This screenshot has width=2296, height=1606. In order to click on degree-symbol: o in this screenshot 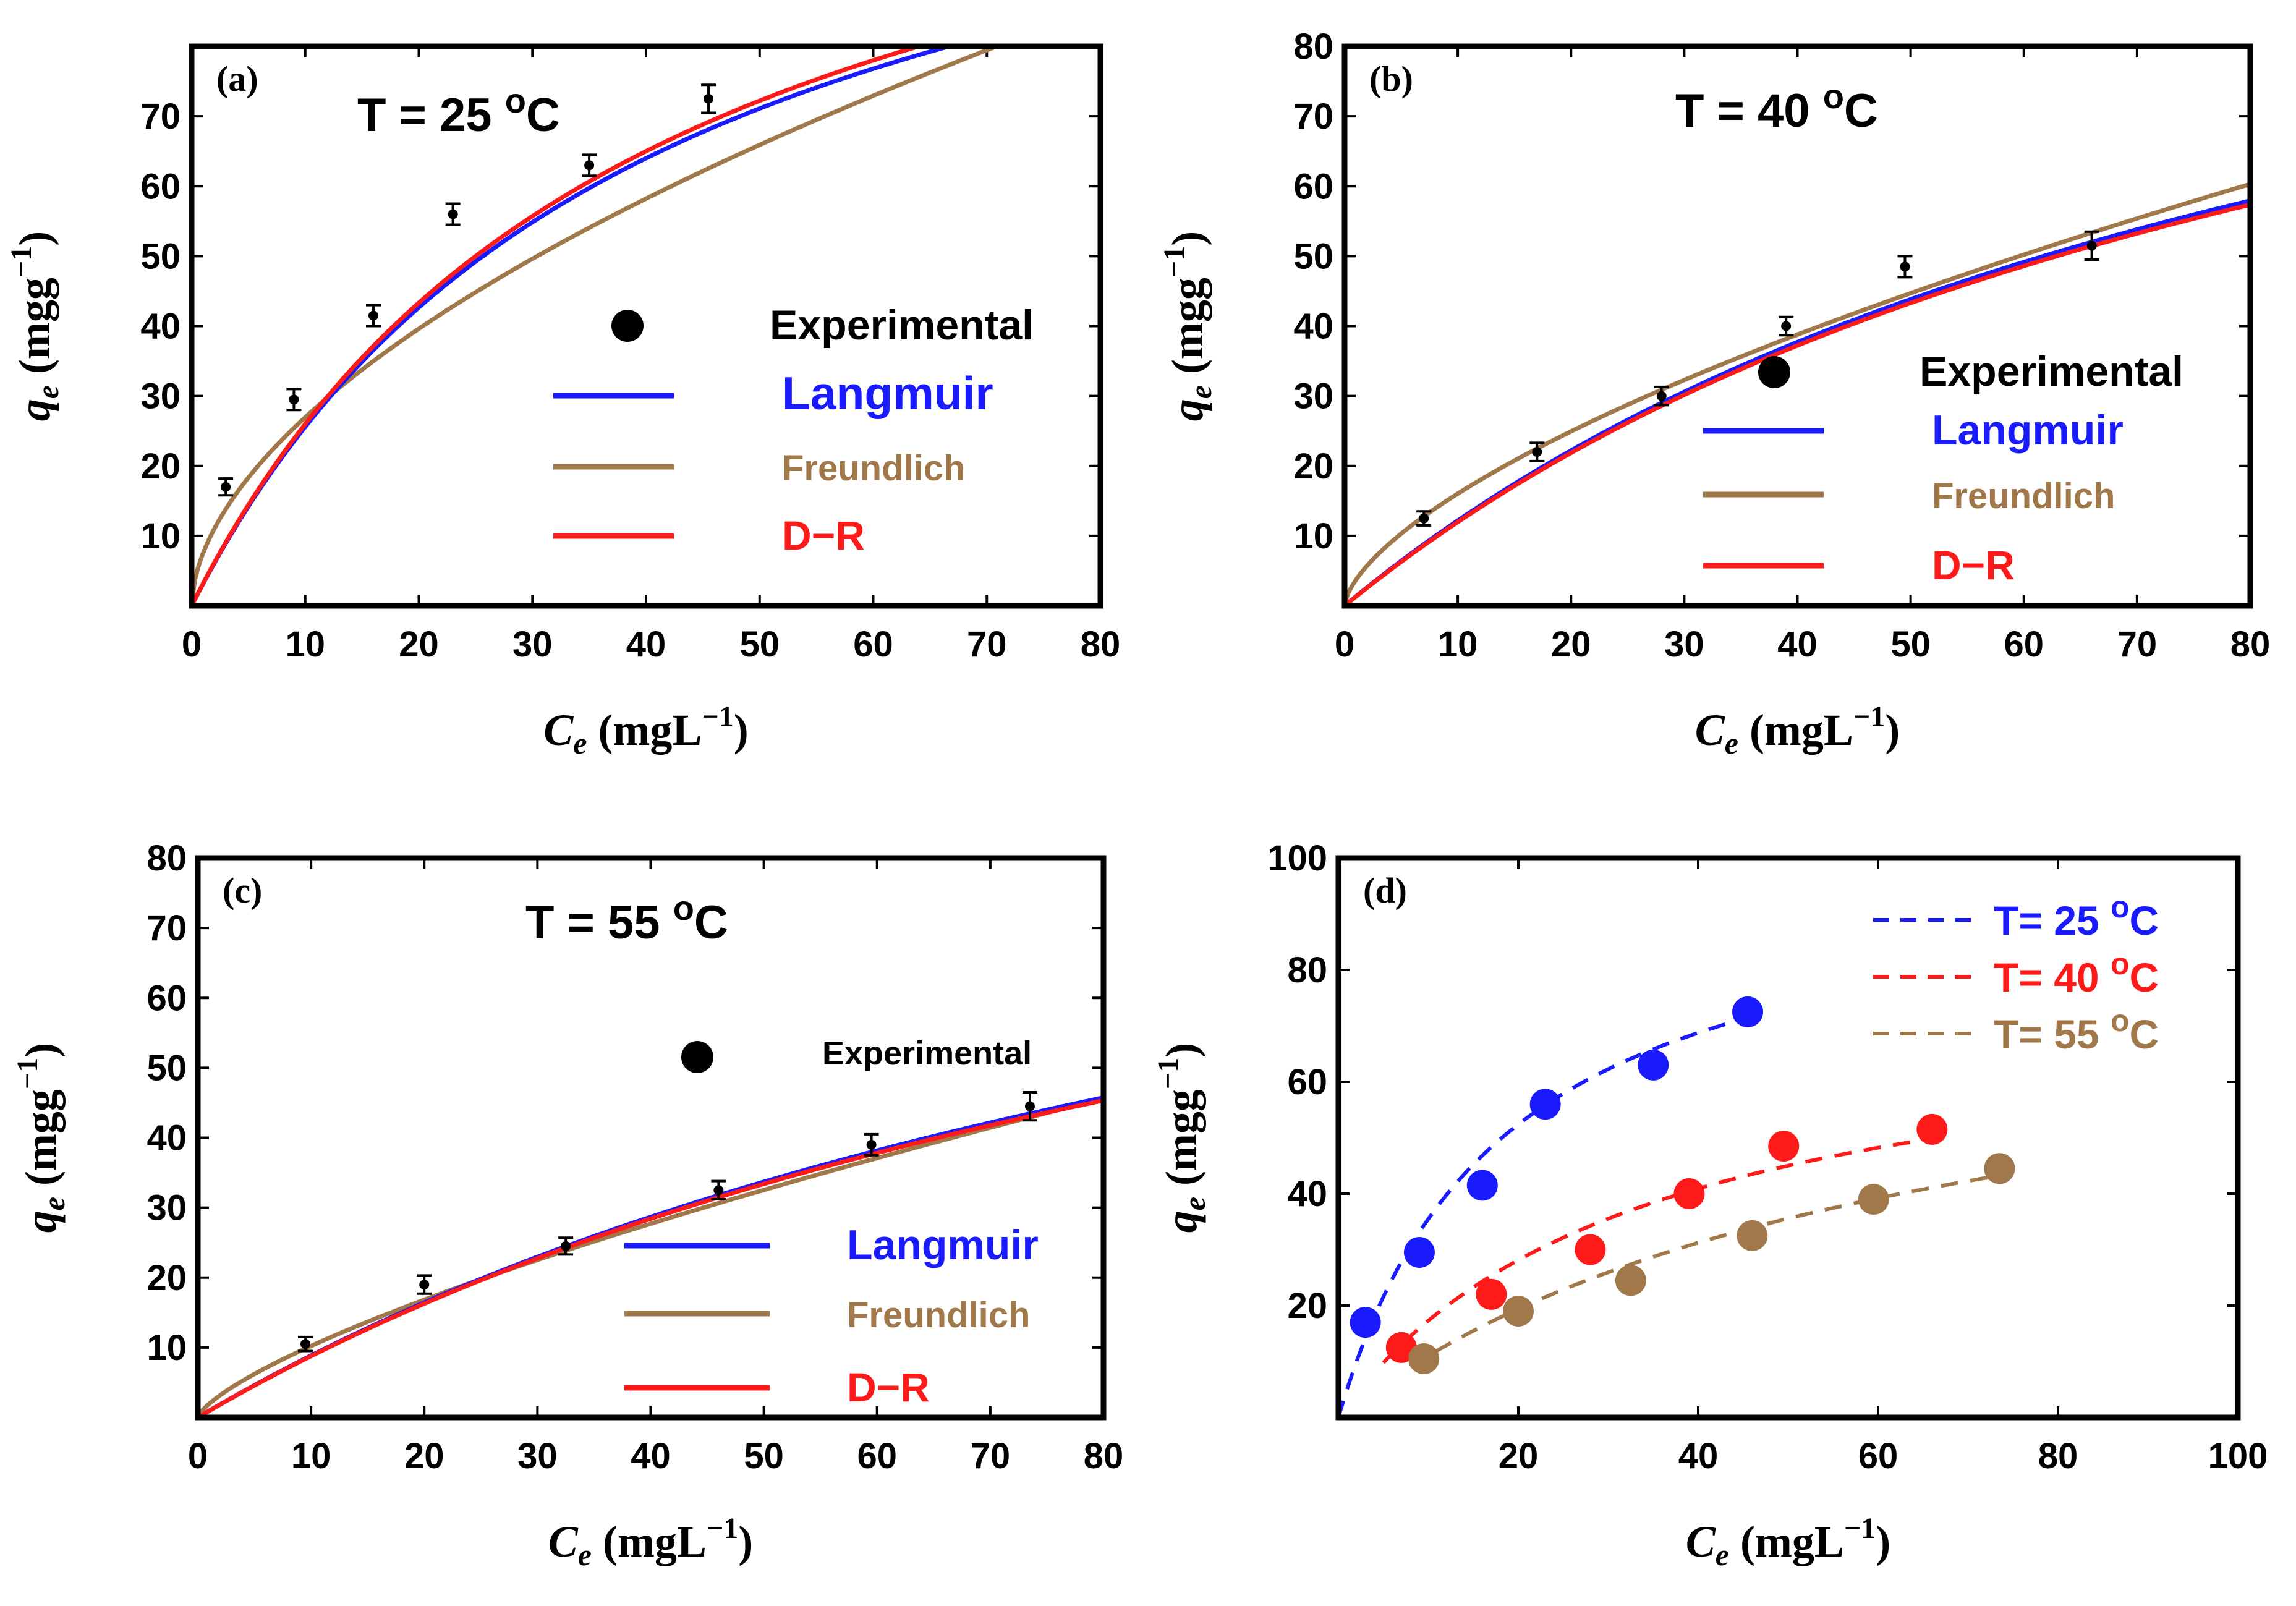, I will do `click(515, 100)`.